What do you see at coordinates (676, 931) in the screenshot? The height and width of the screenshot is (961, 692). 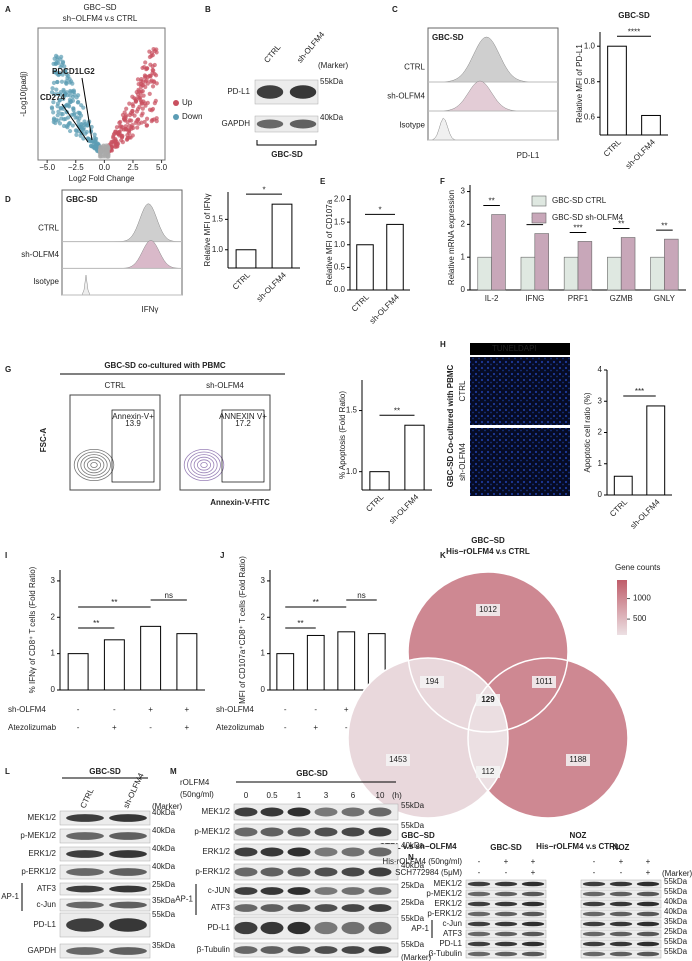 I see `kda-label: 25kDa` at bounding box center [676, 931].